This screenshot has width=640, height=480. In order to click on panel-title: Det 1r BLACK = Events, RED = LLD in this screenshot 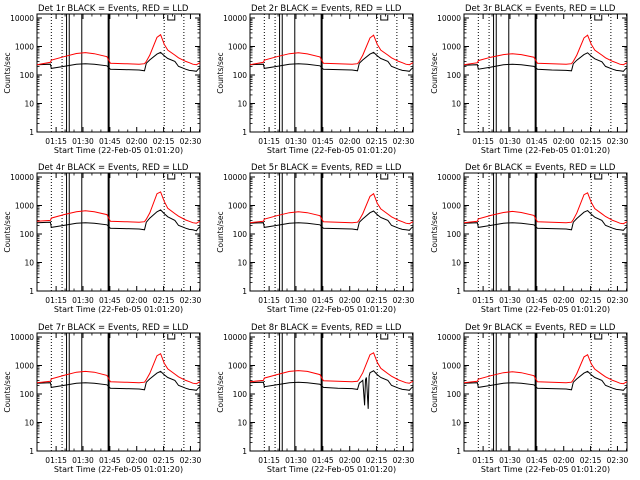, I will do `click(113, 9)`.